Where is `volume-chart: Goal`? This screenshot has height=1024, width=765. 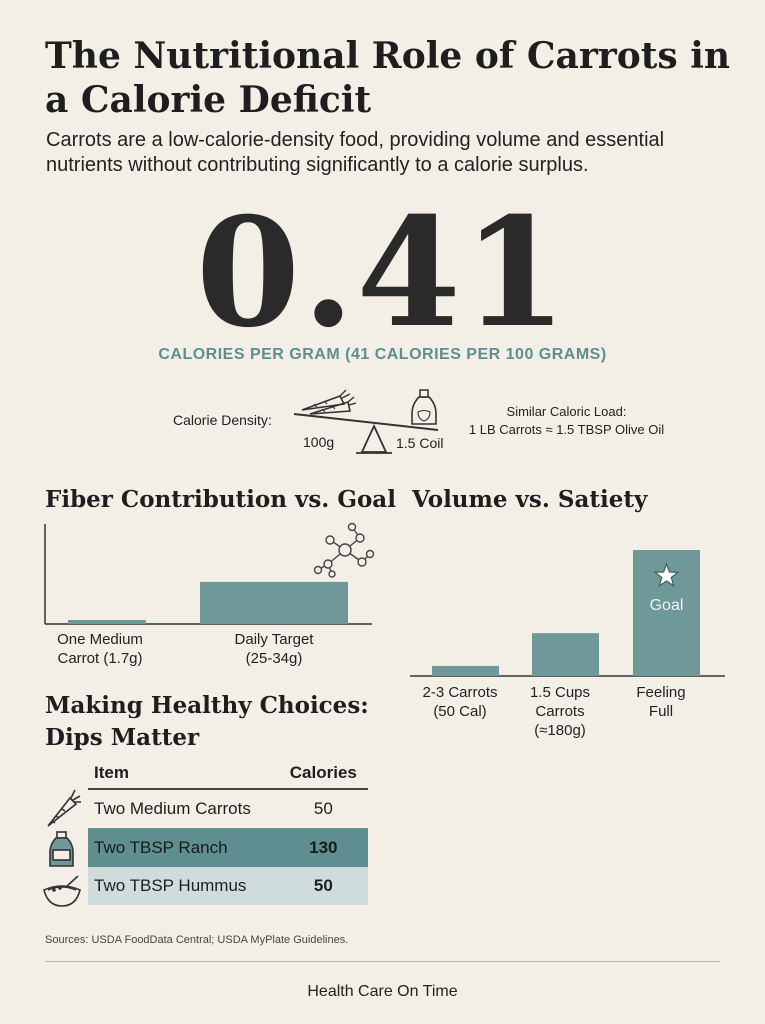
volume-chart: Goal is located at coordinates (567, 613).